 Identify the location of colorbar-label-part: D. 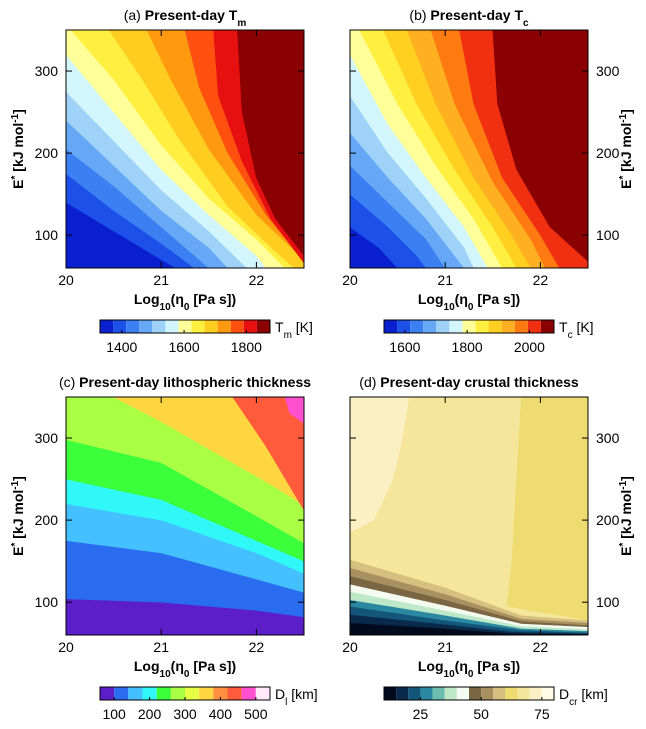
(280, 694).